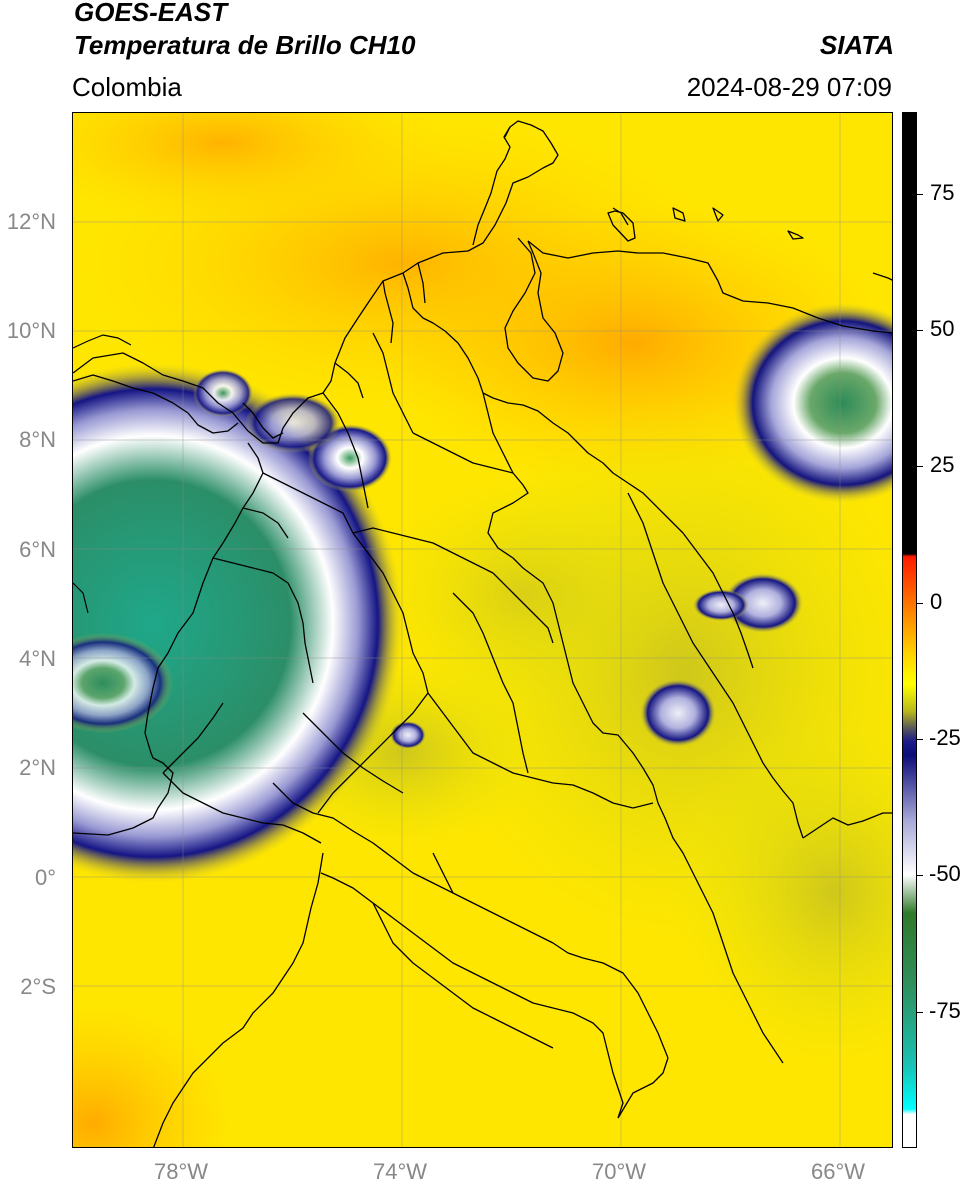 Image resolution: width=966 pixels, height=1190 pixels. I want to click on product-title: Temperatura de Brillo CH10, so click(245, 45).